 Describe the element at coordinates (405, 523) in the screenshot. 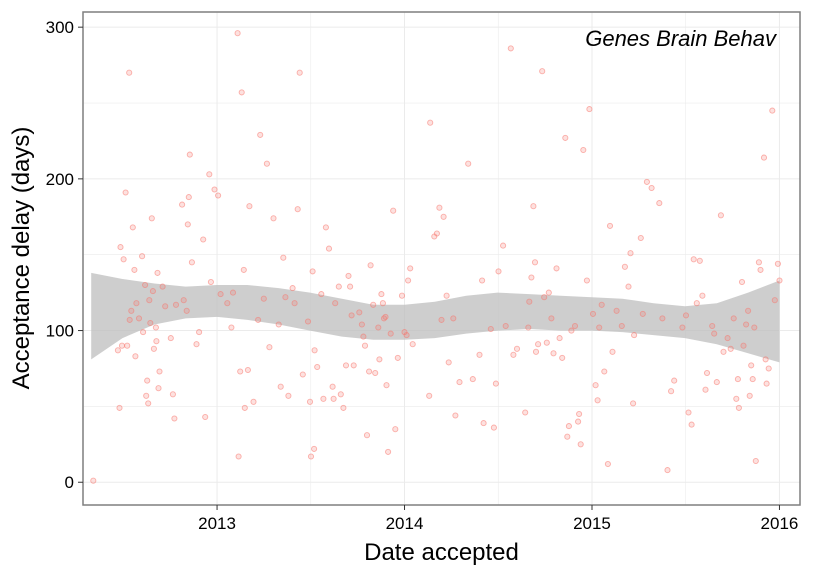

I see `x-tick-label: 2014` at that location.